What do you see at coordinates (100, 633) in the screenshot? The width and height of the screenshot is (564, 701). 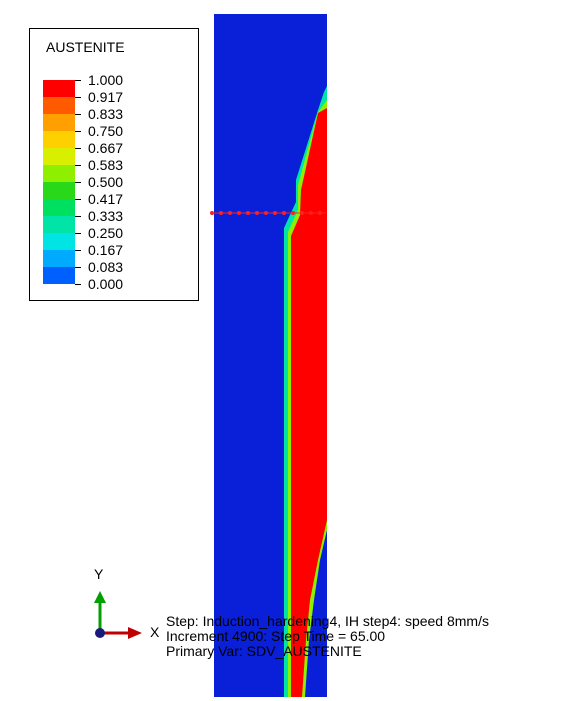 I see `triad-origin` at bounding box center [100, 633].